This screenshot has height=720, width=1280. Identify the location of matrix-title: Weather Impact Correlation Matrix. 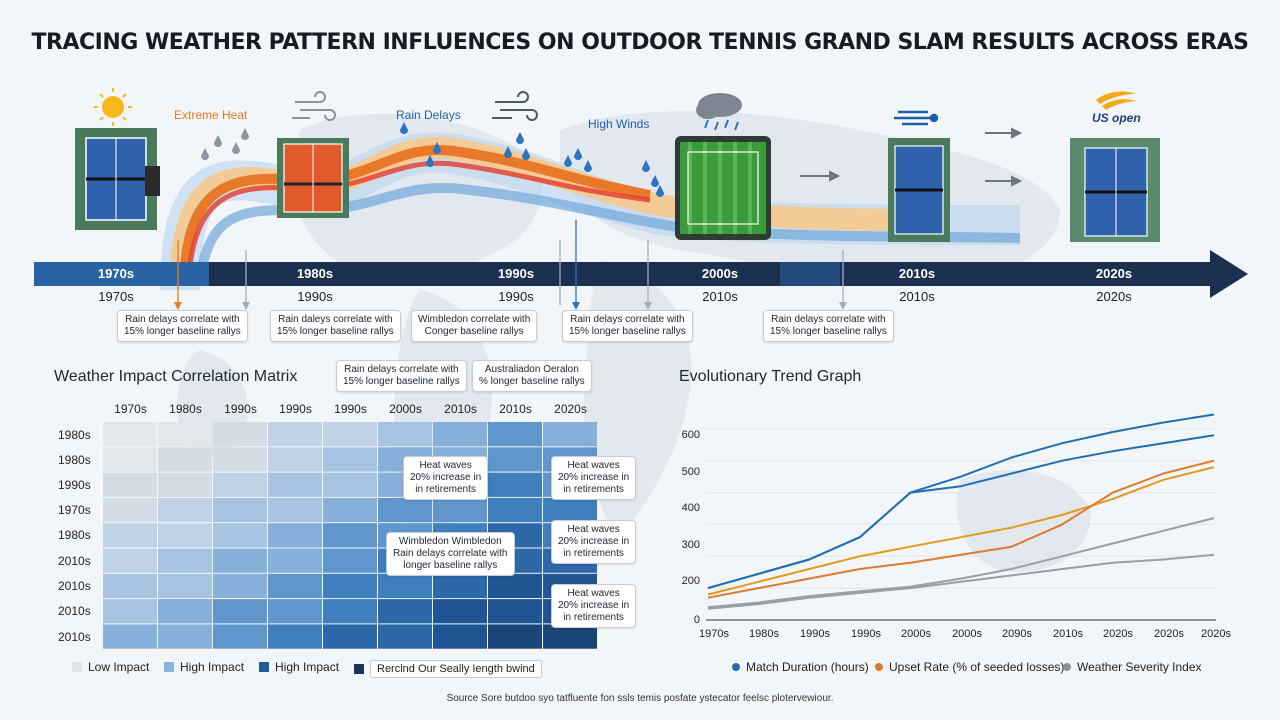
(176, 376).